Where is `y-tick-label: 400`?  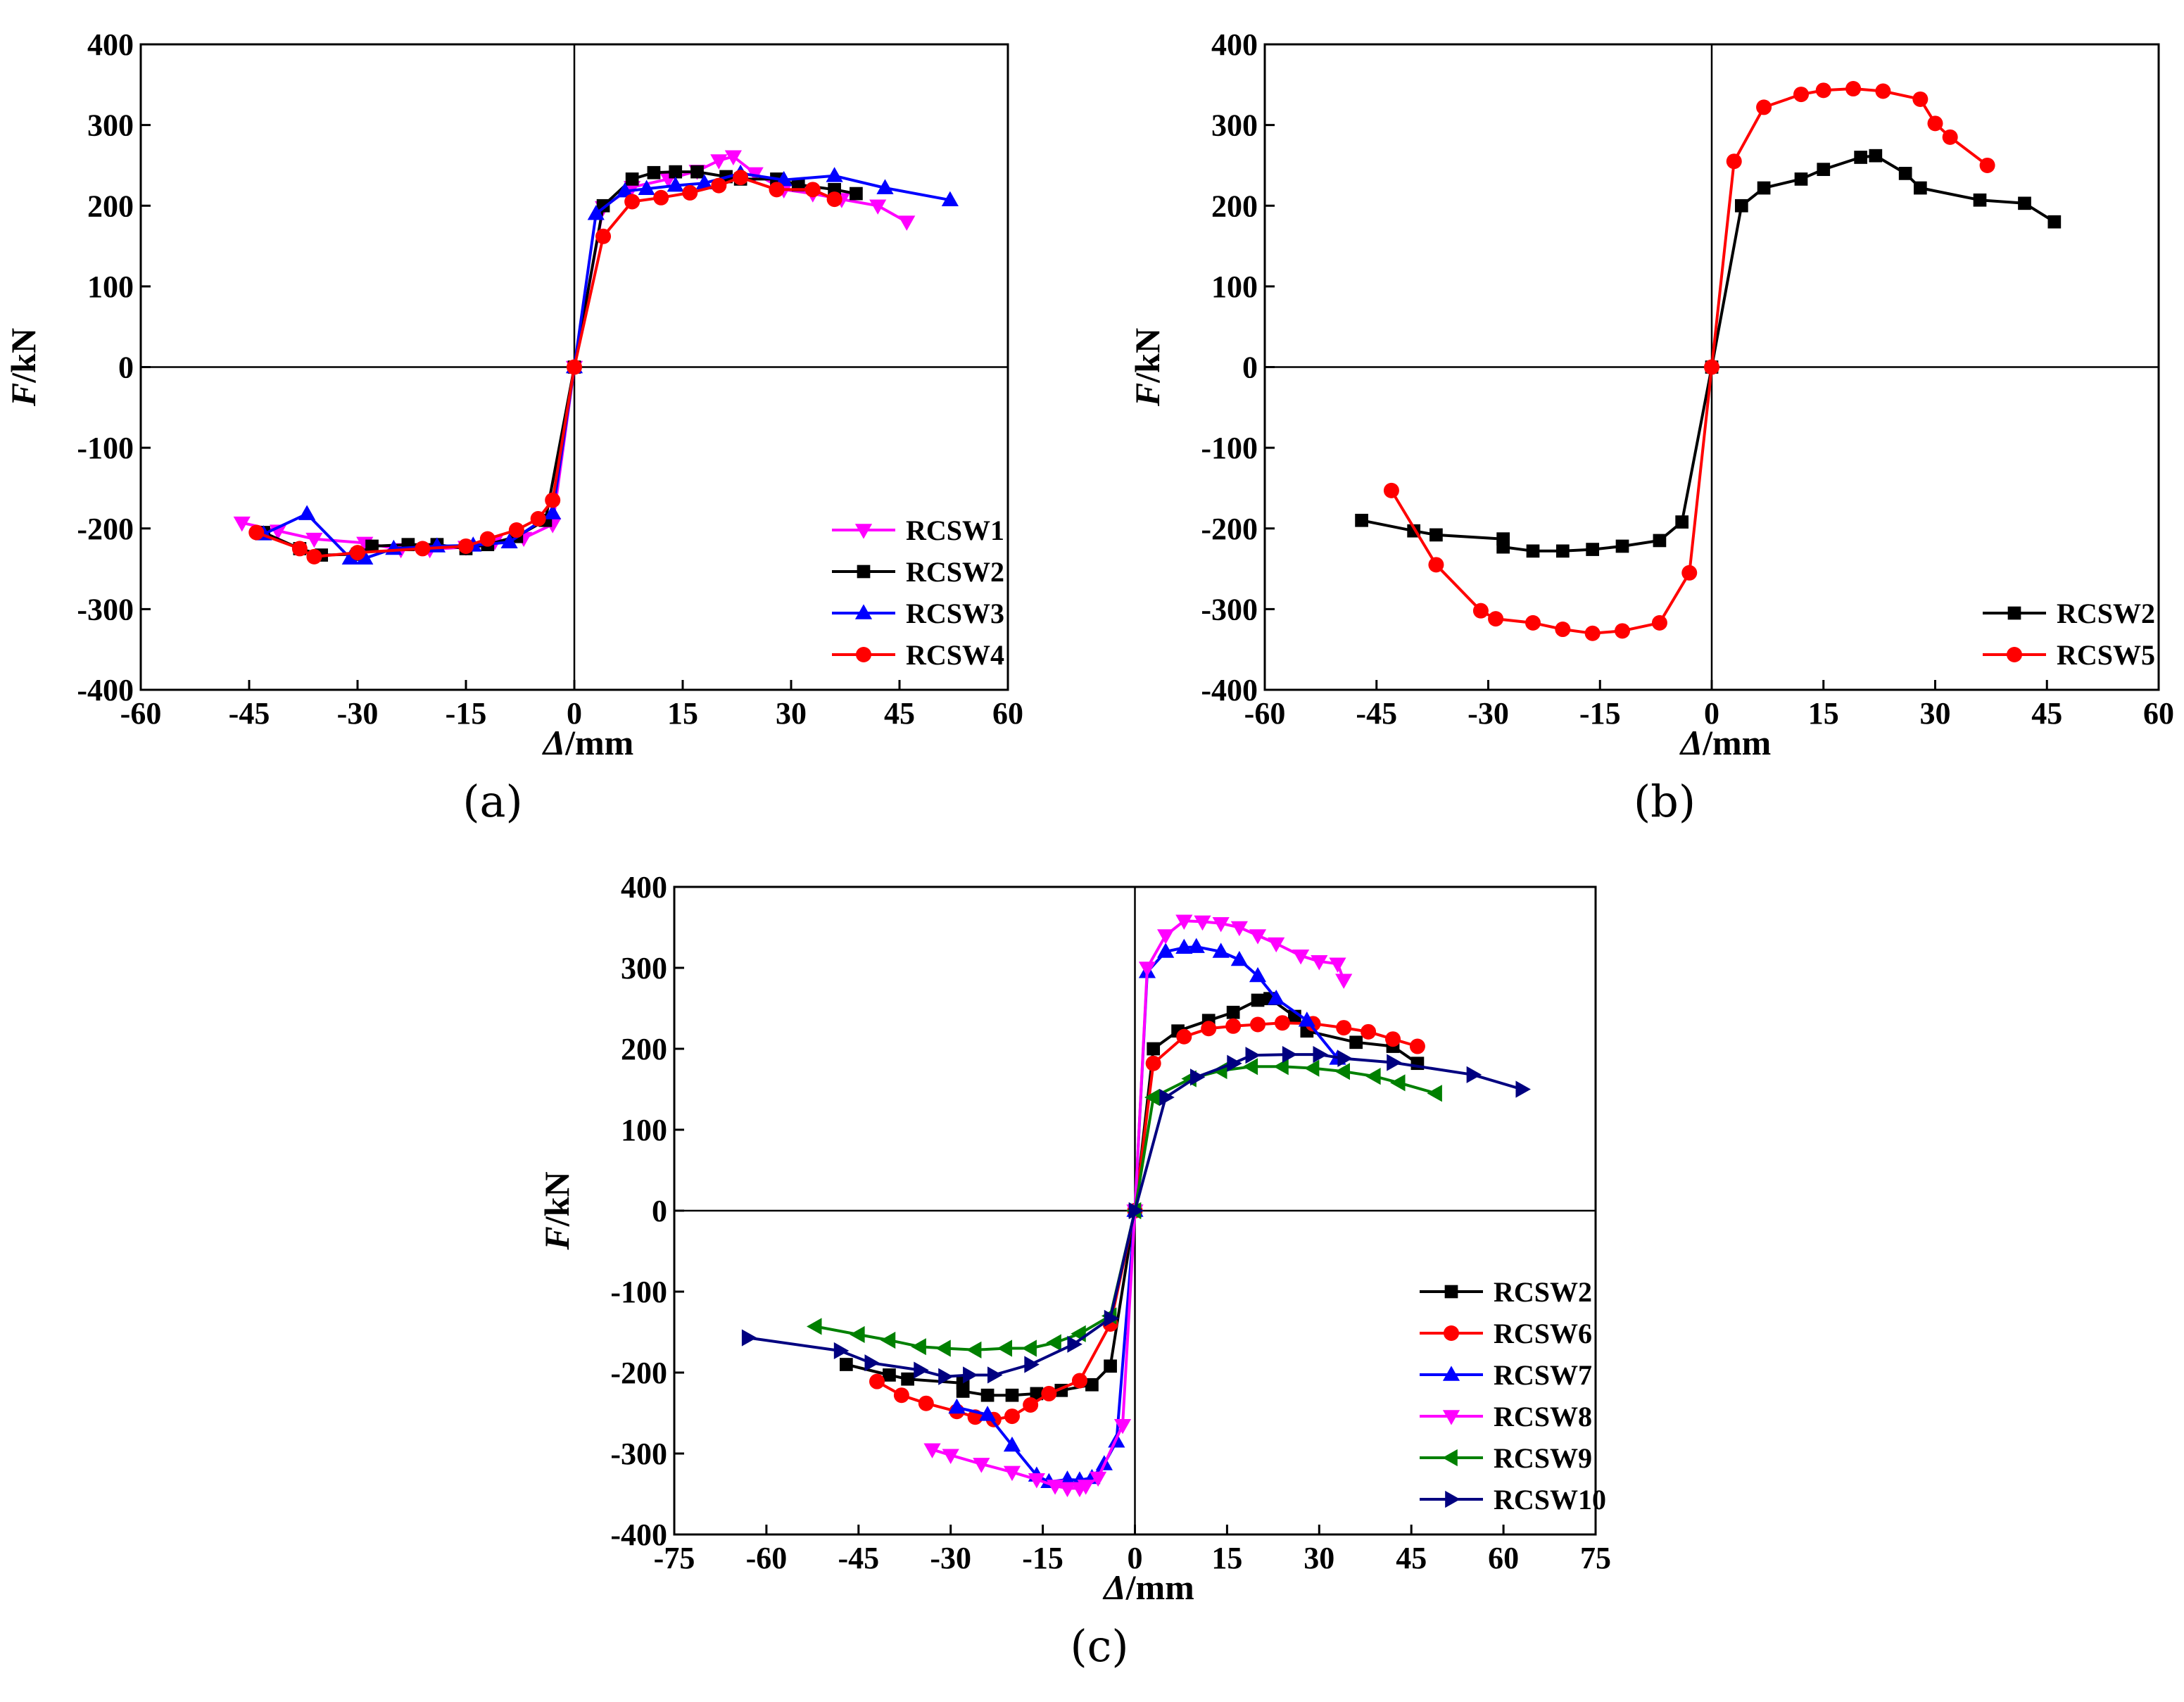
y-tick-label: 400 is located at coordinates (111, 44).